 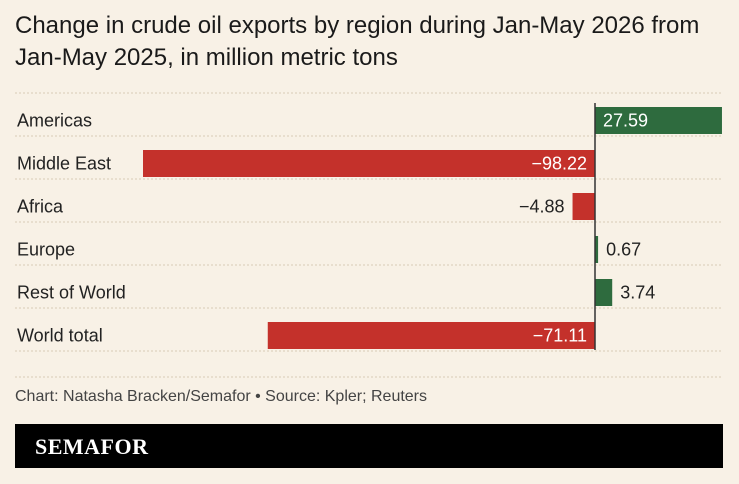 What do you see at coordinates (369, 446) in the screenshot?
I see `footer-bar: SEMAFOR` at bounding box center [369, 446].